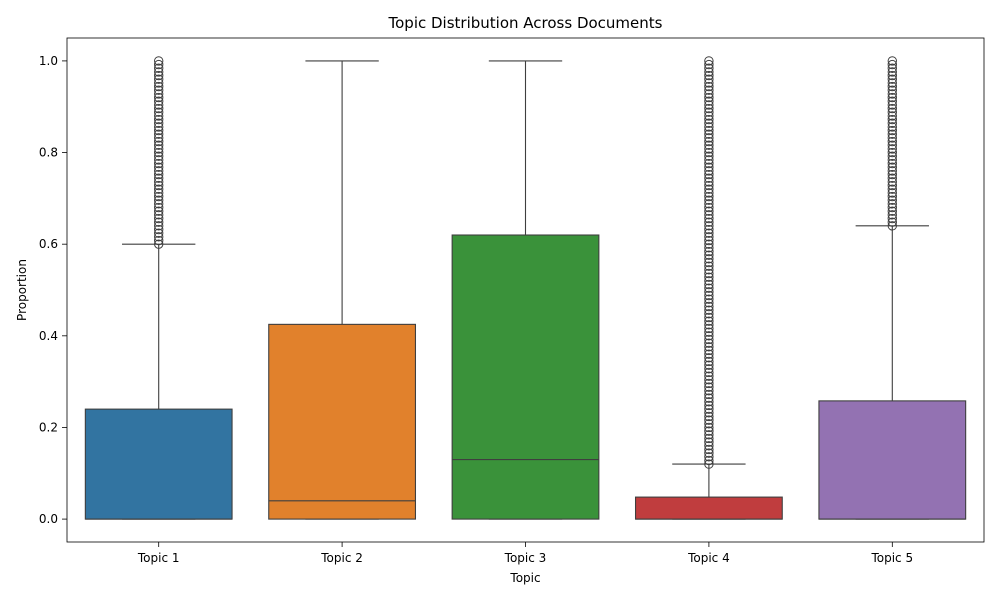  What do you see at coordinates (48, 244) in the screenshot?
I see `y-tick-label: 0.6` at bounding box center [48, 244].